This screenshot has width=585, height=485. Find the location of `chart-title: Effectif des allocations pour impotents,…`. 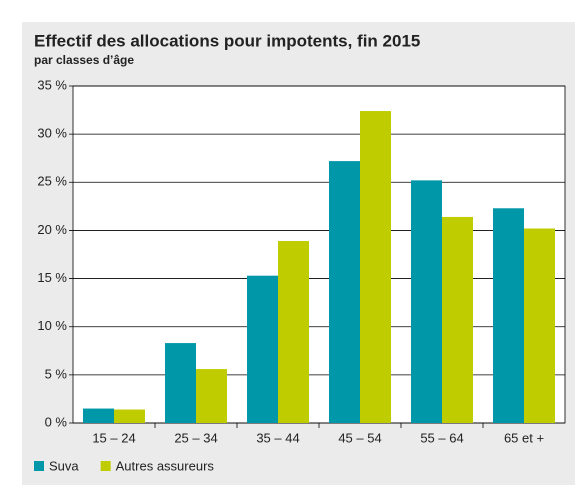

chart-title: Effectif des allocations pour impotents,… is located at coordinates (227, 40).